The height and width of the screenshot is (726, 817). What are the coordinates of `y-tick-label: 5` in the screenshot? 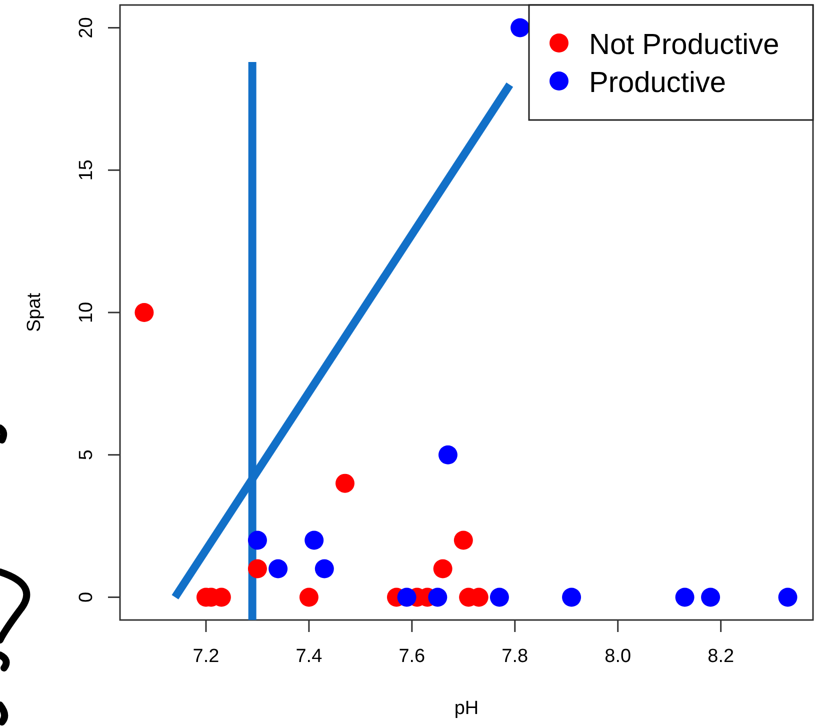 It's located at (86, 455).